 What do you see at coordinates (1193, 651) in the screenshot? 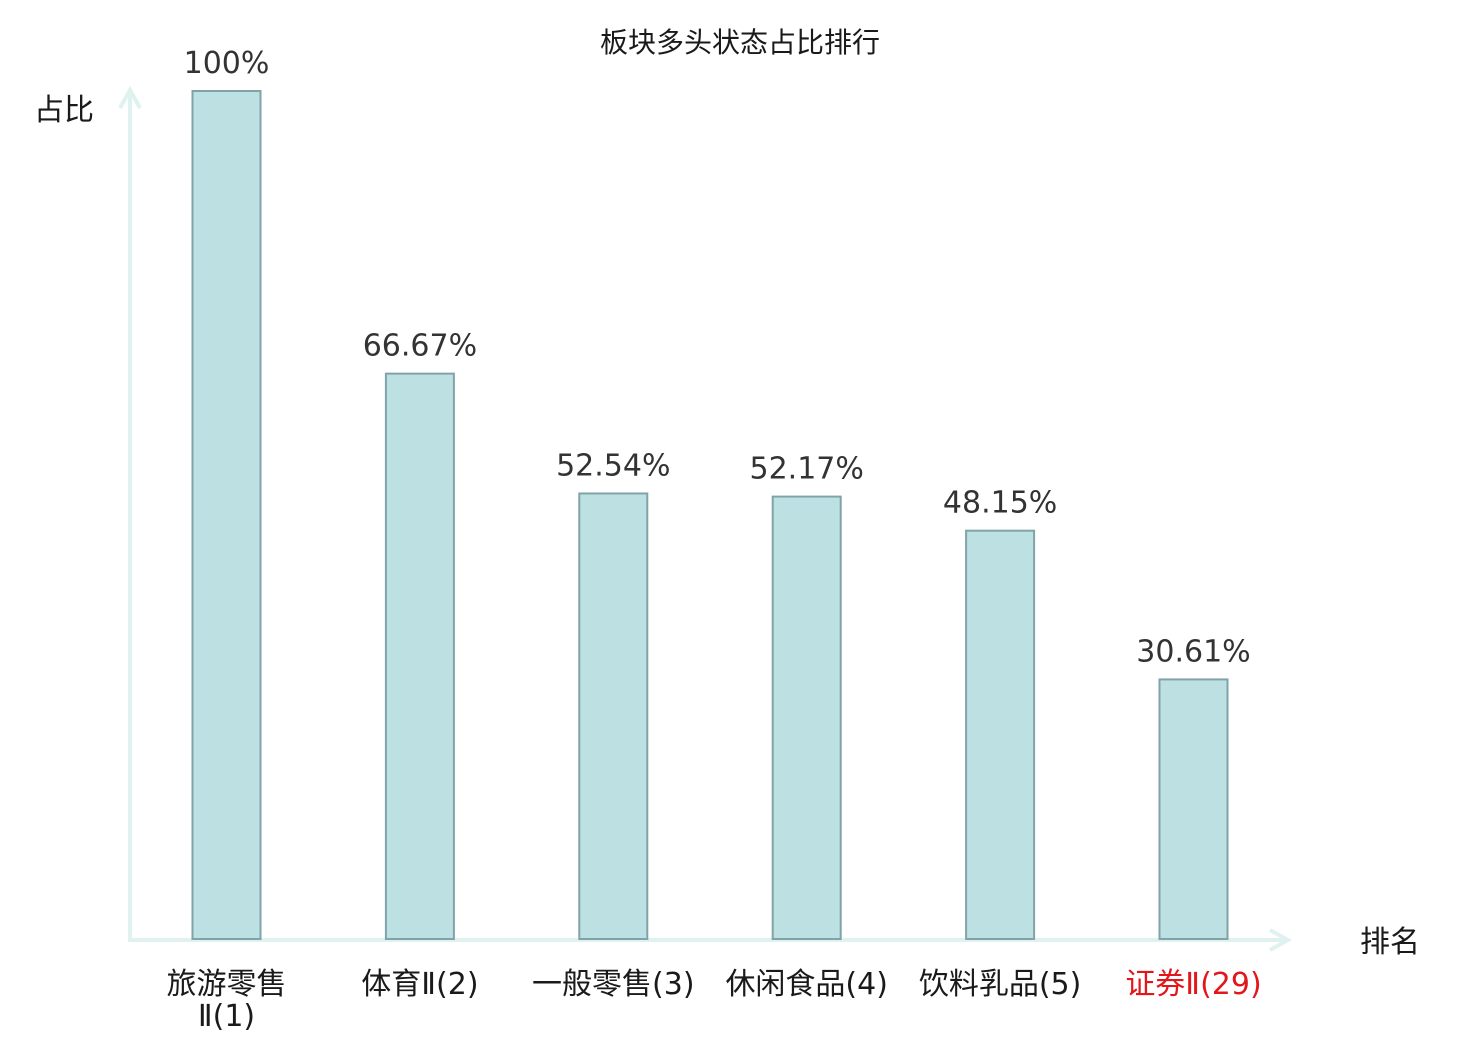
I see `bar-value-label: 30.61%` at bounding box center [1193, 651].